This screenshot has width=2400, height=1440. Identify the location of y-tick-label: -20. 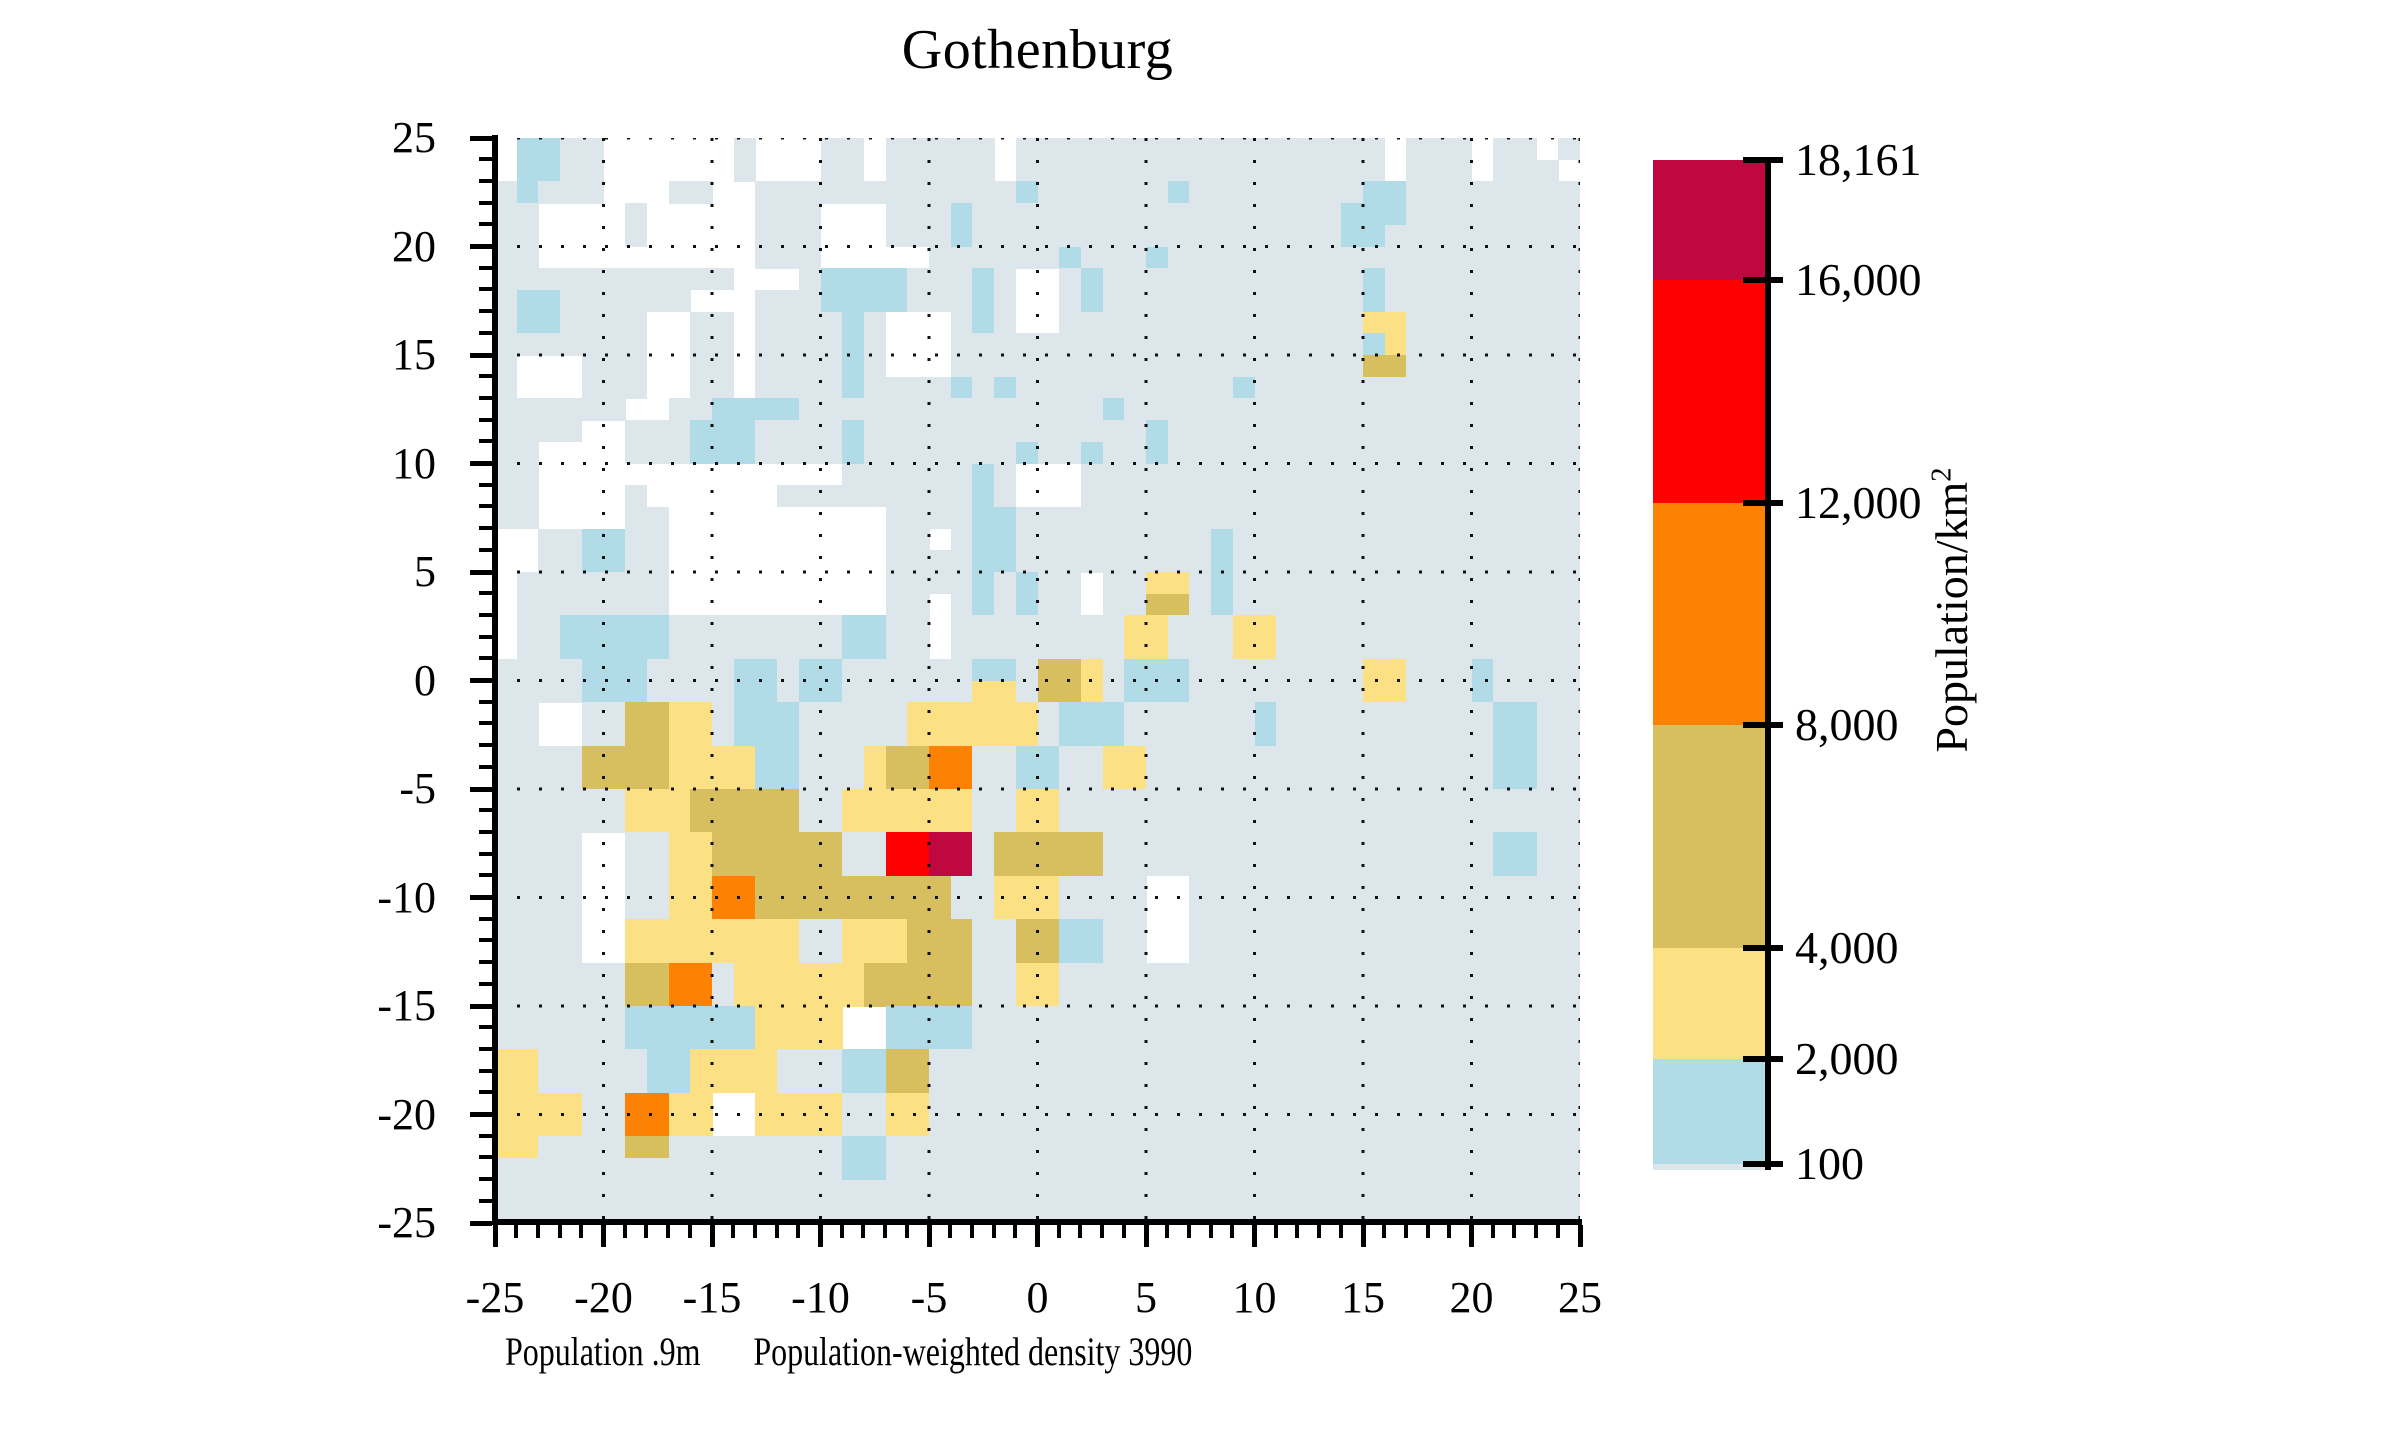
(406, 1114).